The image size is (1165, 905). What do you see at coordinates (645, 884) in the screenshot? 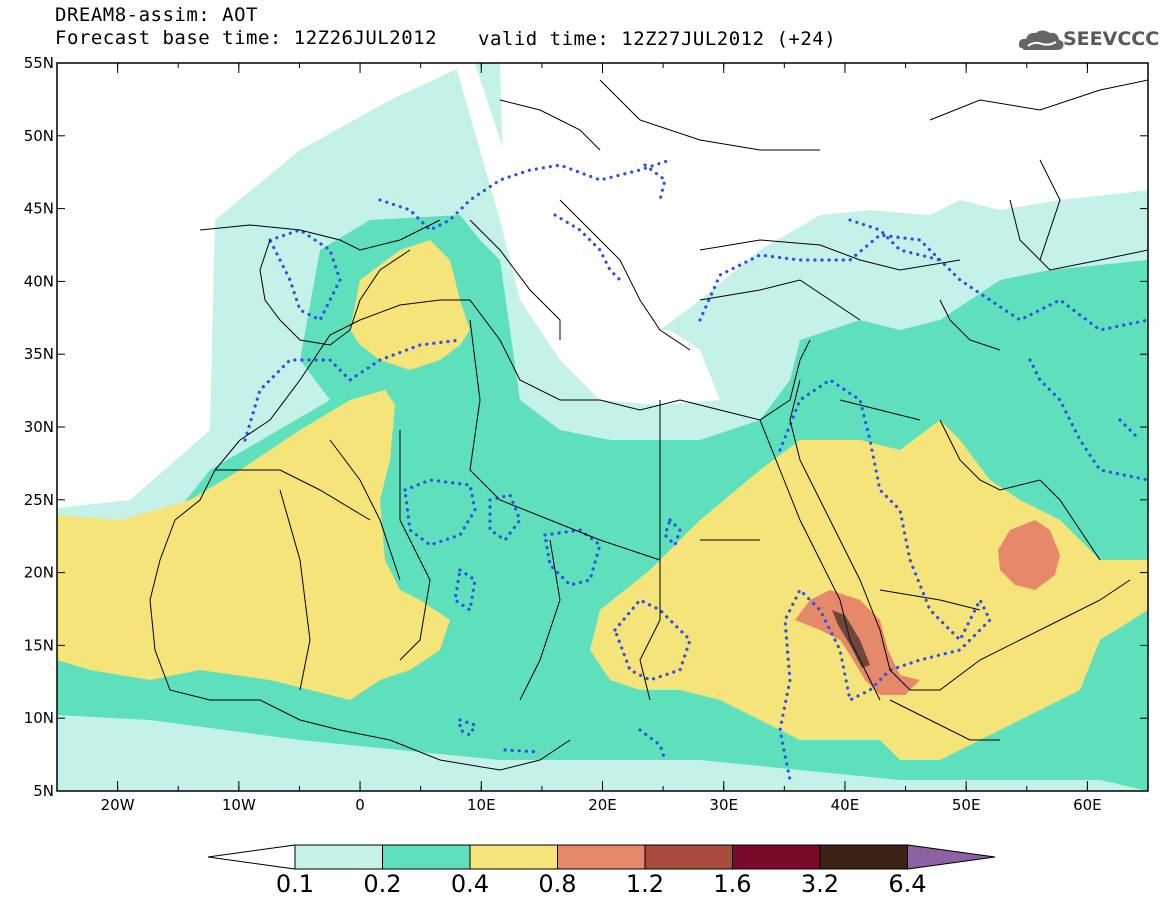
I see `colorbar-level-label: 1.2` at bounding box center [645, 884].